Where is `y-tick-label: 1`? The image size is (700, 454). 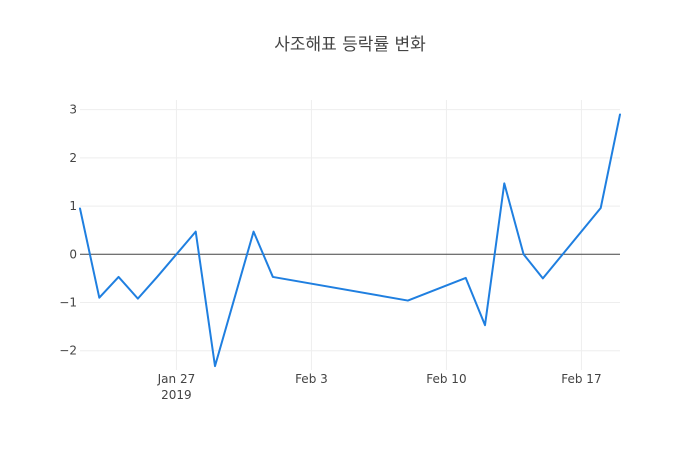 y-tick-label: 1 is located at coordinates (73, 206).